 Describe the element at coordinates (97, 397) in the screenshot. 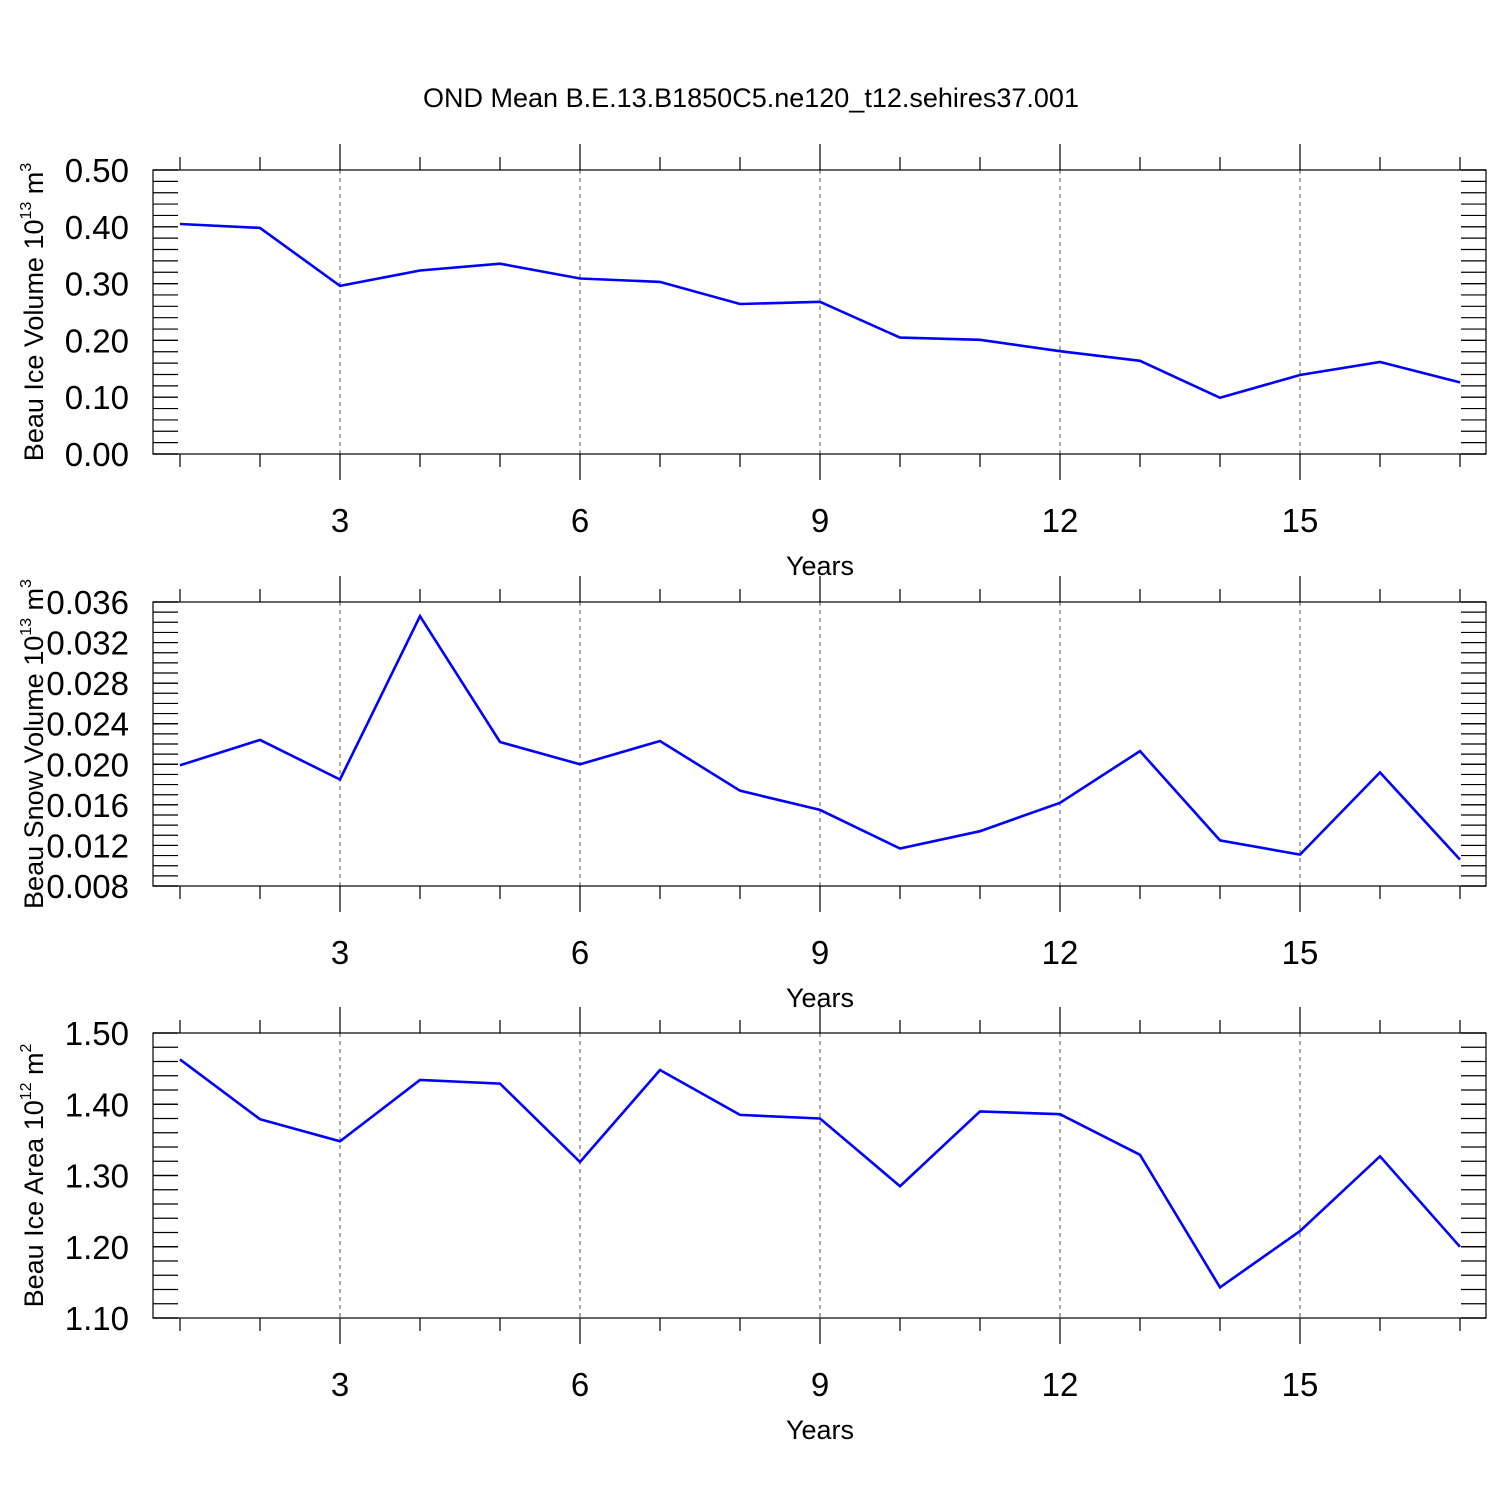

I see `y-tick-label: 0.10` at that location.